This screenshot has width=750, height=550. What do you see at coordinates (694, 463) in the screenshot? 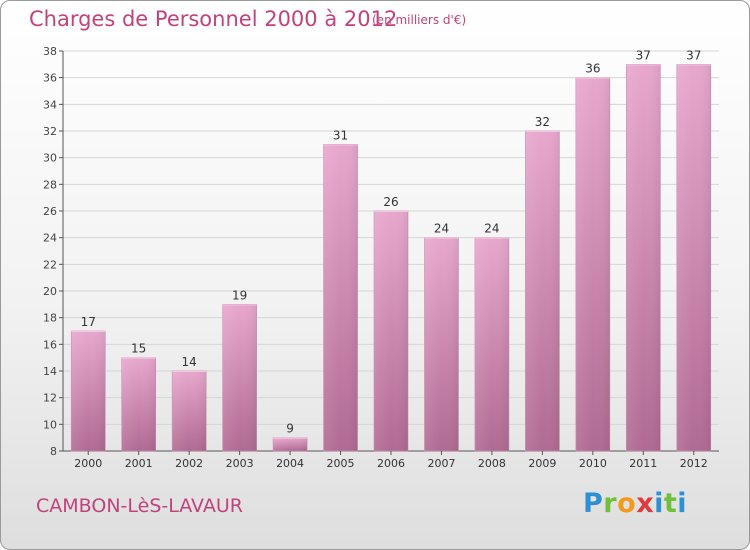
I see `x-tick-label: 2012` at bounding box center [694, 463].